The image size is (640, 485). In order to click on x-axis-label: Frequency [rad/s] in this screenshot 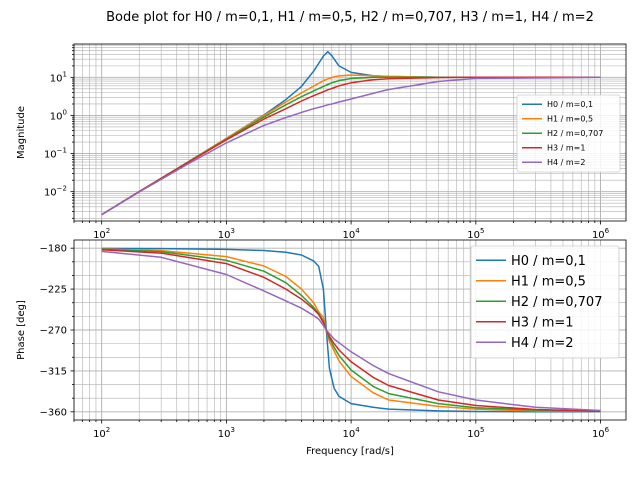, I will do `click(350, 451)`.